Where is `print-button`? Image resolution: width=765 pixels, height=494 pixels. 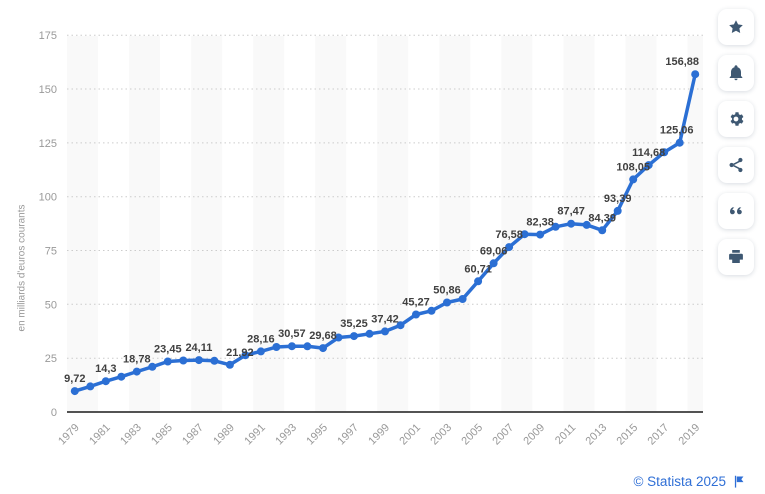
print-button is located at coordinates (736, 257).